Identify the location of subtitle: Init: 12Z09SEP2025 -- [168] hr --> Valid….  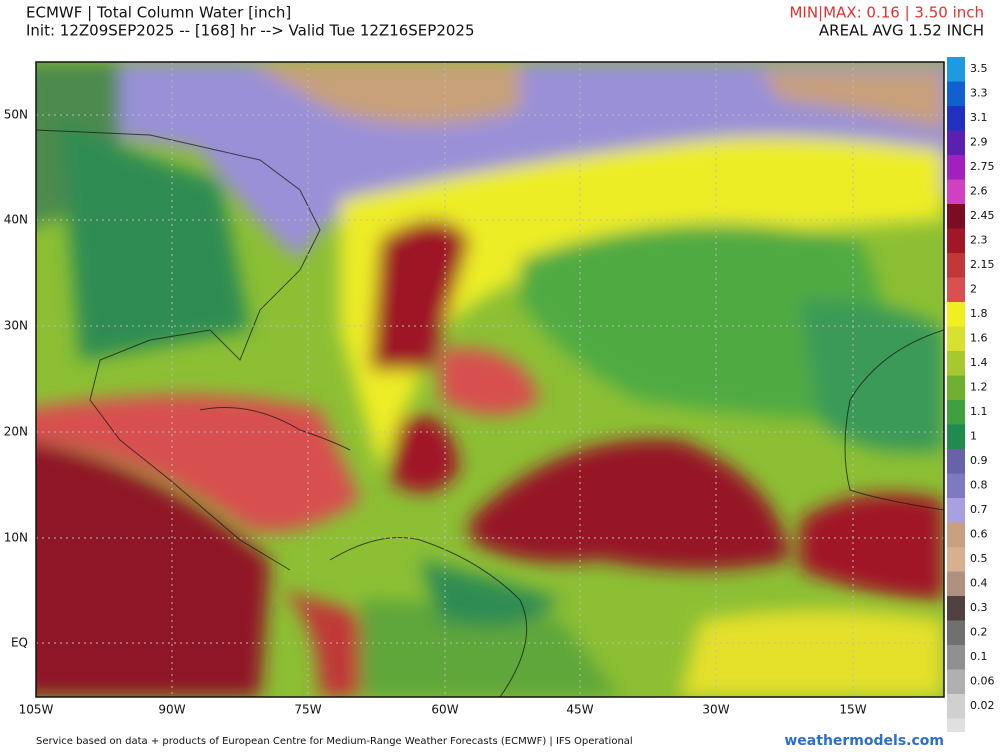
(250, 31).